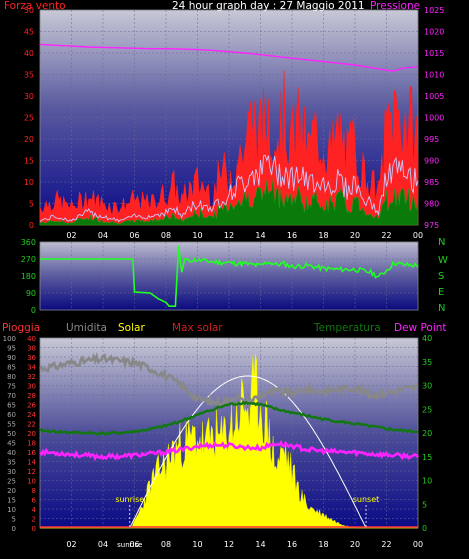 Image resolution: width=469 pixels, height=559 pixels. What do you see at coordinates (386, 544) in the screenshot?
I see `climate-x-tick-label: 22` at bounding box center [386, 544].